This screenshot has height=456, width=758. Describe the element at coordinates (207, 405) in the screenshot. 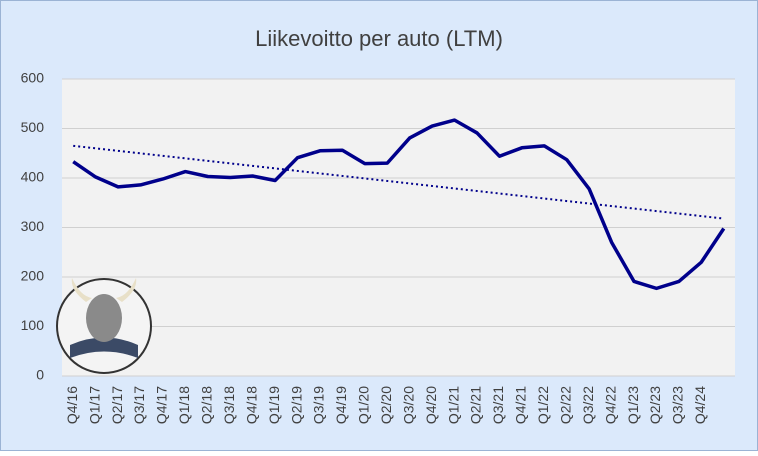

I see `x-tick-label: Q2/18` at that location.